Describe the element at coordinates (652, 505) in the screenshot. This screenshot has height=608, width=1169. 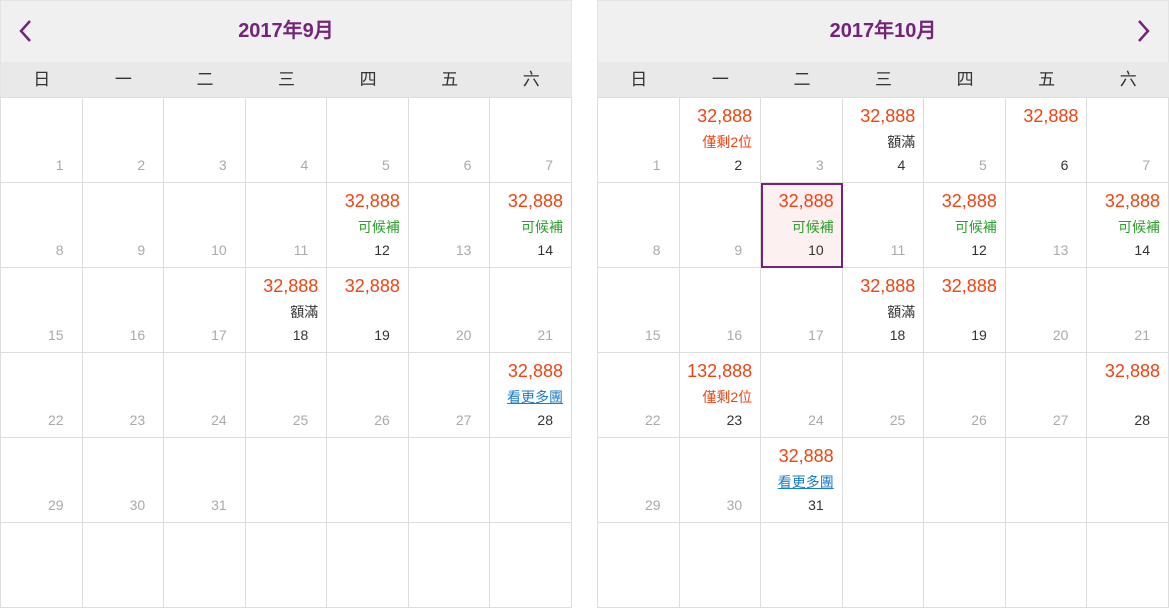
I see `day-number: 29` at that location.